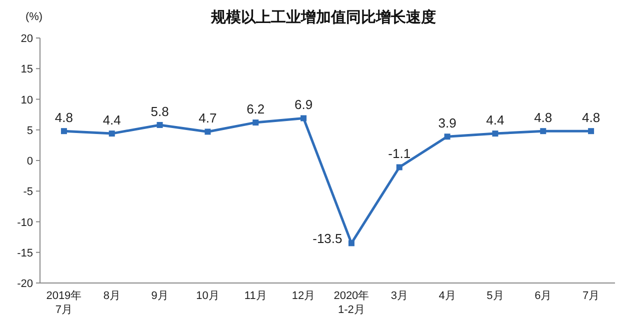 This screenshot has width=627, height=331. What do you see at coordinates (208, 296) in the screenshot?
I see `x-tick-label: 10月` at bounding box center [208, 296].